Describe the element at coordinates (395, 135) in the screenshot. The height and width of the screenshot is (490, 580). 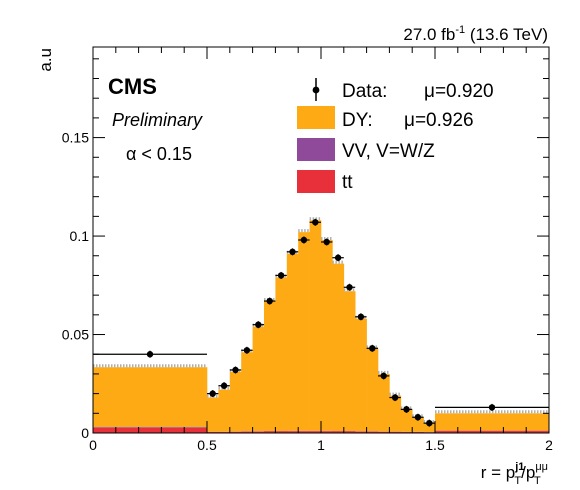
I see `legend: Data: μ=0.920 DY: μ=0.926 VV, V=W/Z tt` at that location.